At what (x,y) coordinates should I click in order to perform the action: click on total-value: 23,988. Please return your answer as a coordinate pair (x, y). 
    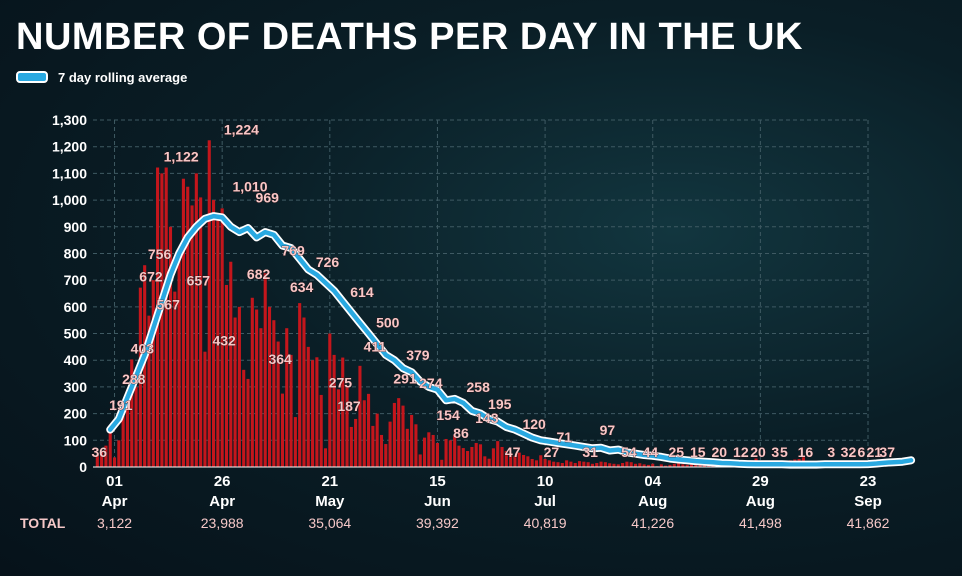
    Looking at the image, I should click on (222, 523).